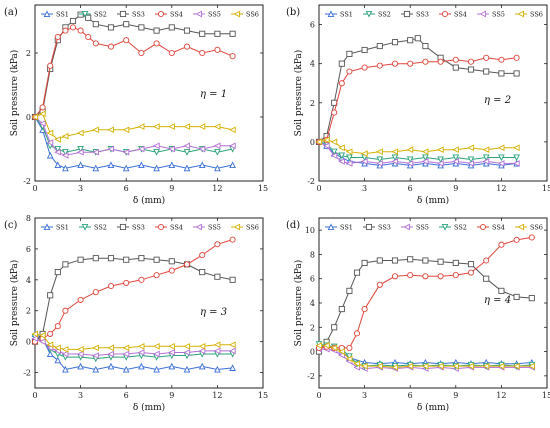 The height and width of the screenshot is (428, 550). Describe the element at coordinates (318, 188) in the screenshot. I see `x-tick-label: 0` at that location.